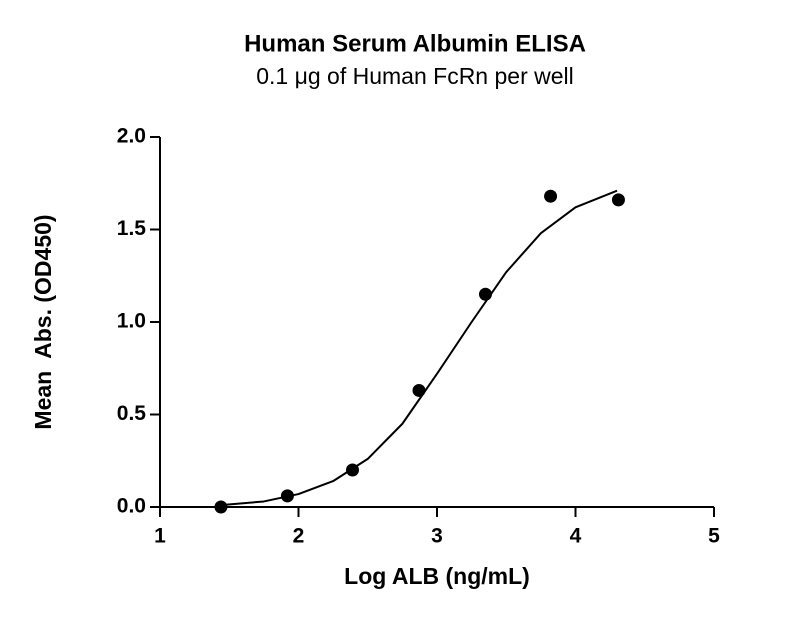 This screenshot has height=621, width=800. Describe the element at coordinates (43, 321) in the screenshot. I see `y-axis-label: Mean Abs. (OD450)` at that location.